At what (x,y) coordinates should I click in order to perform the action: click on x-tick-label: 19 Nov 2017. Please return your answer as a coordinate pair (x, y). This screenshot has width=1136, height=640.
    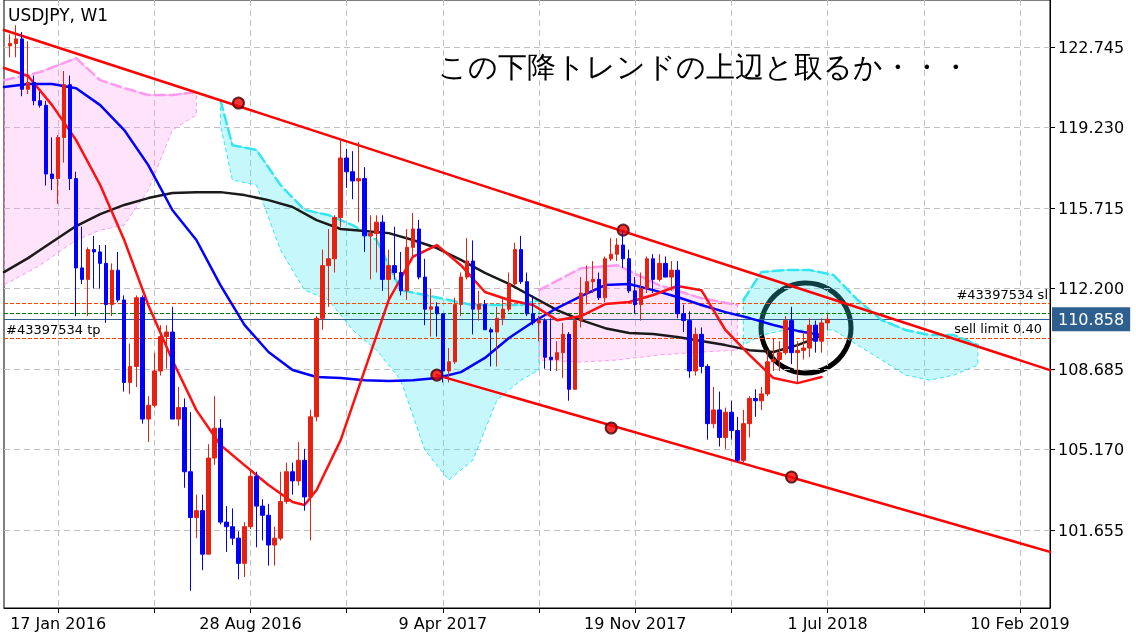
    Looking at the image, I should click on (635, 623).